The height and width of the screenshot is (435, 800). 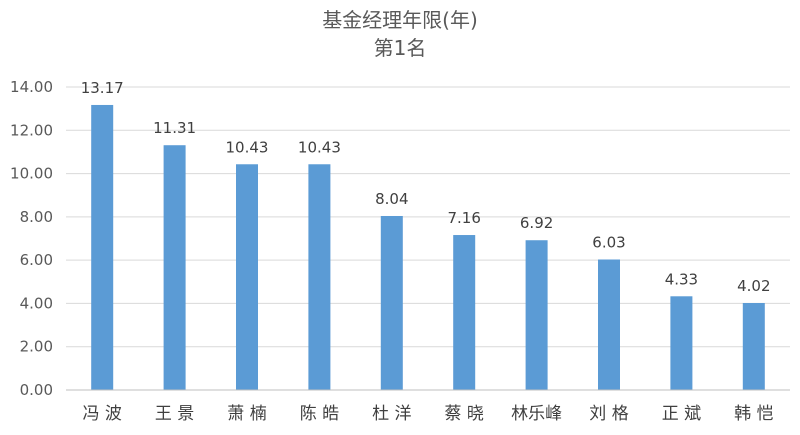 What do you see at coordinates (608, 414) in the screenshot?
I see `x-category-label: 刘 格` at bounding box center [608, 414].